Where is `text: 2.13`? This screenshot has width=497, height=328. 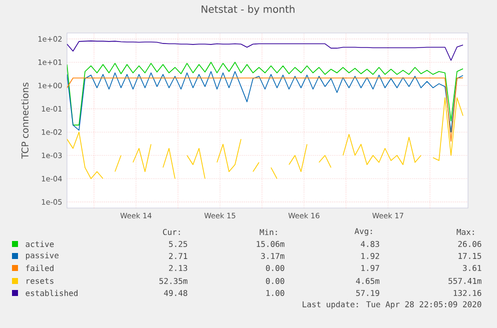
text: 2.13 is located at coordinates (178, 268).